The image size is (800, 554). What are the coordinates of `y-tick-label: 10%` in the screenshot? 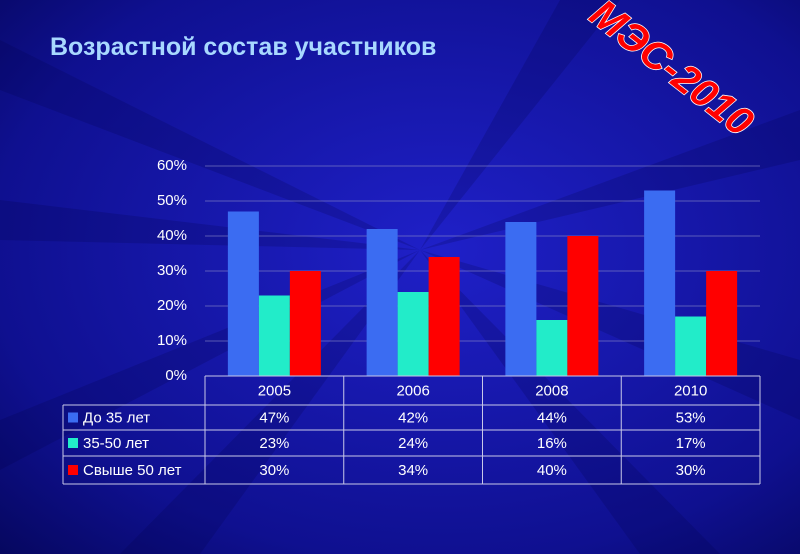 It's located at (172, 340).